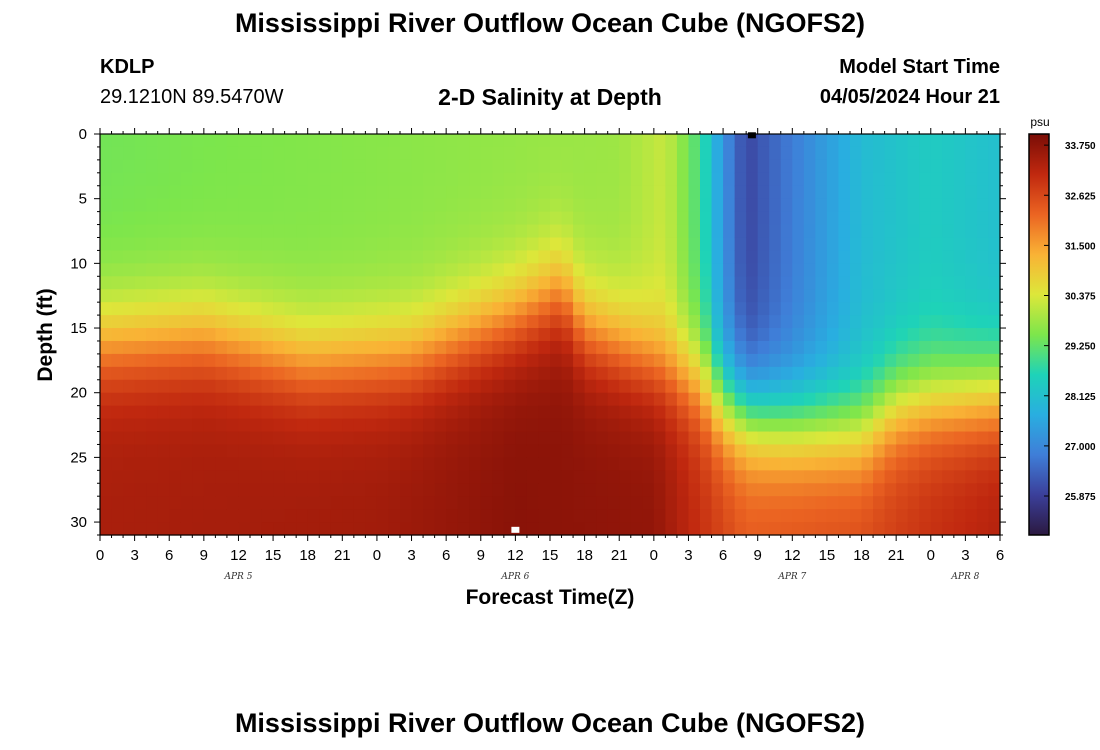  Describe the element at coordinates (78, 328) in the screenshot. I see `y-tick-label: 15` at that location.